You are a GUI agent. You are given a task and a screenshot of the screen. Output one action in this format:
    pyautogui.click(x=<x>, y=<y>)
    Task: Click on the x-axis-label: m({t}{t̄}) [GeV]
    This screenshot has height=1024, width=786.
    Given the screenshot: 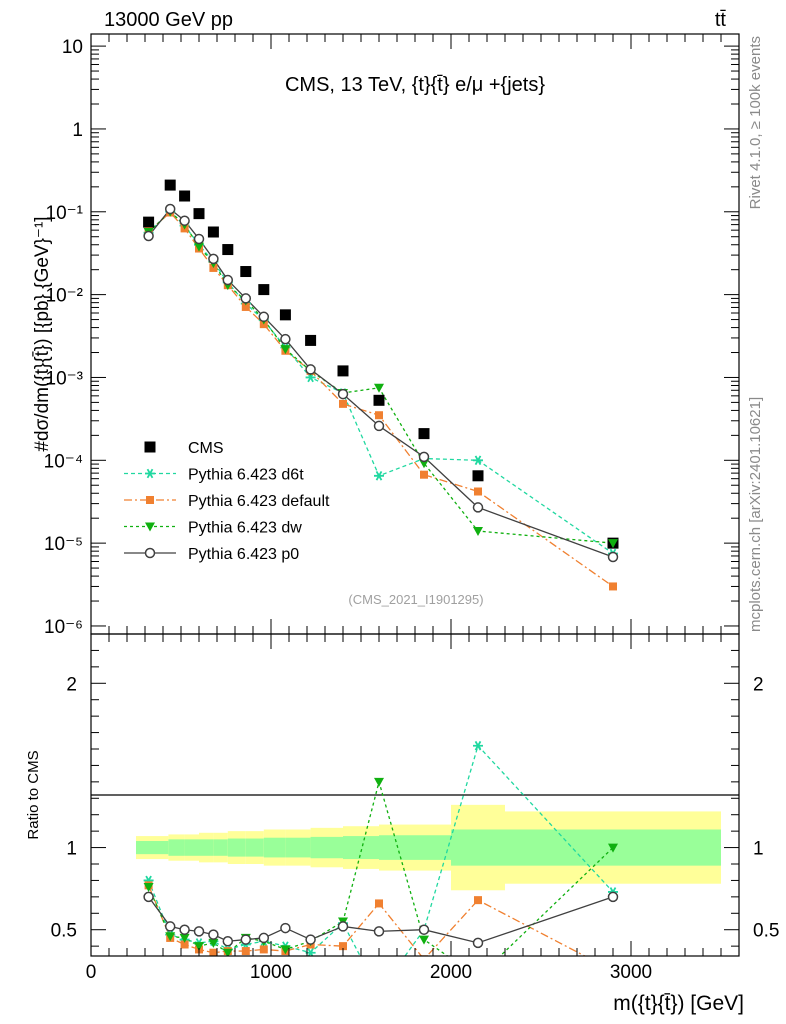 What is the action you would take?
    pyautogui.click(x=678, y=1003)
    